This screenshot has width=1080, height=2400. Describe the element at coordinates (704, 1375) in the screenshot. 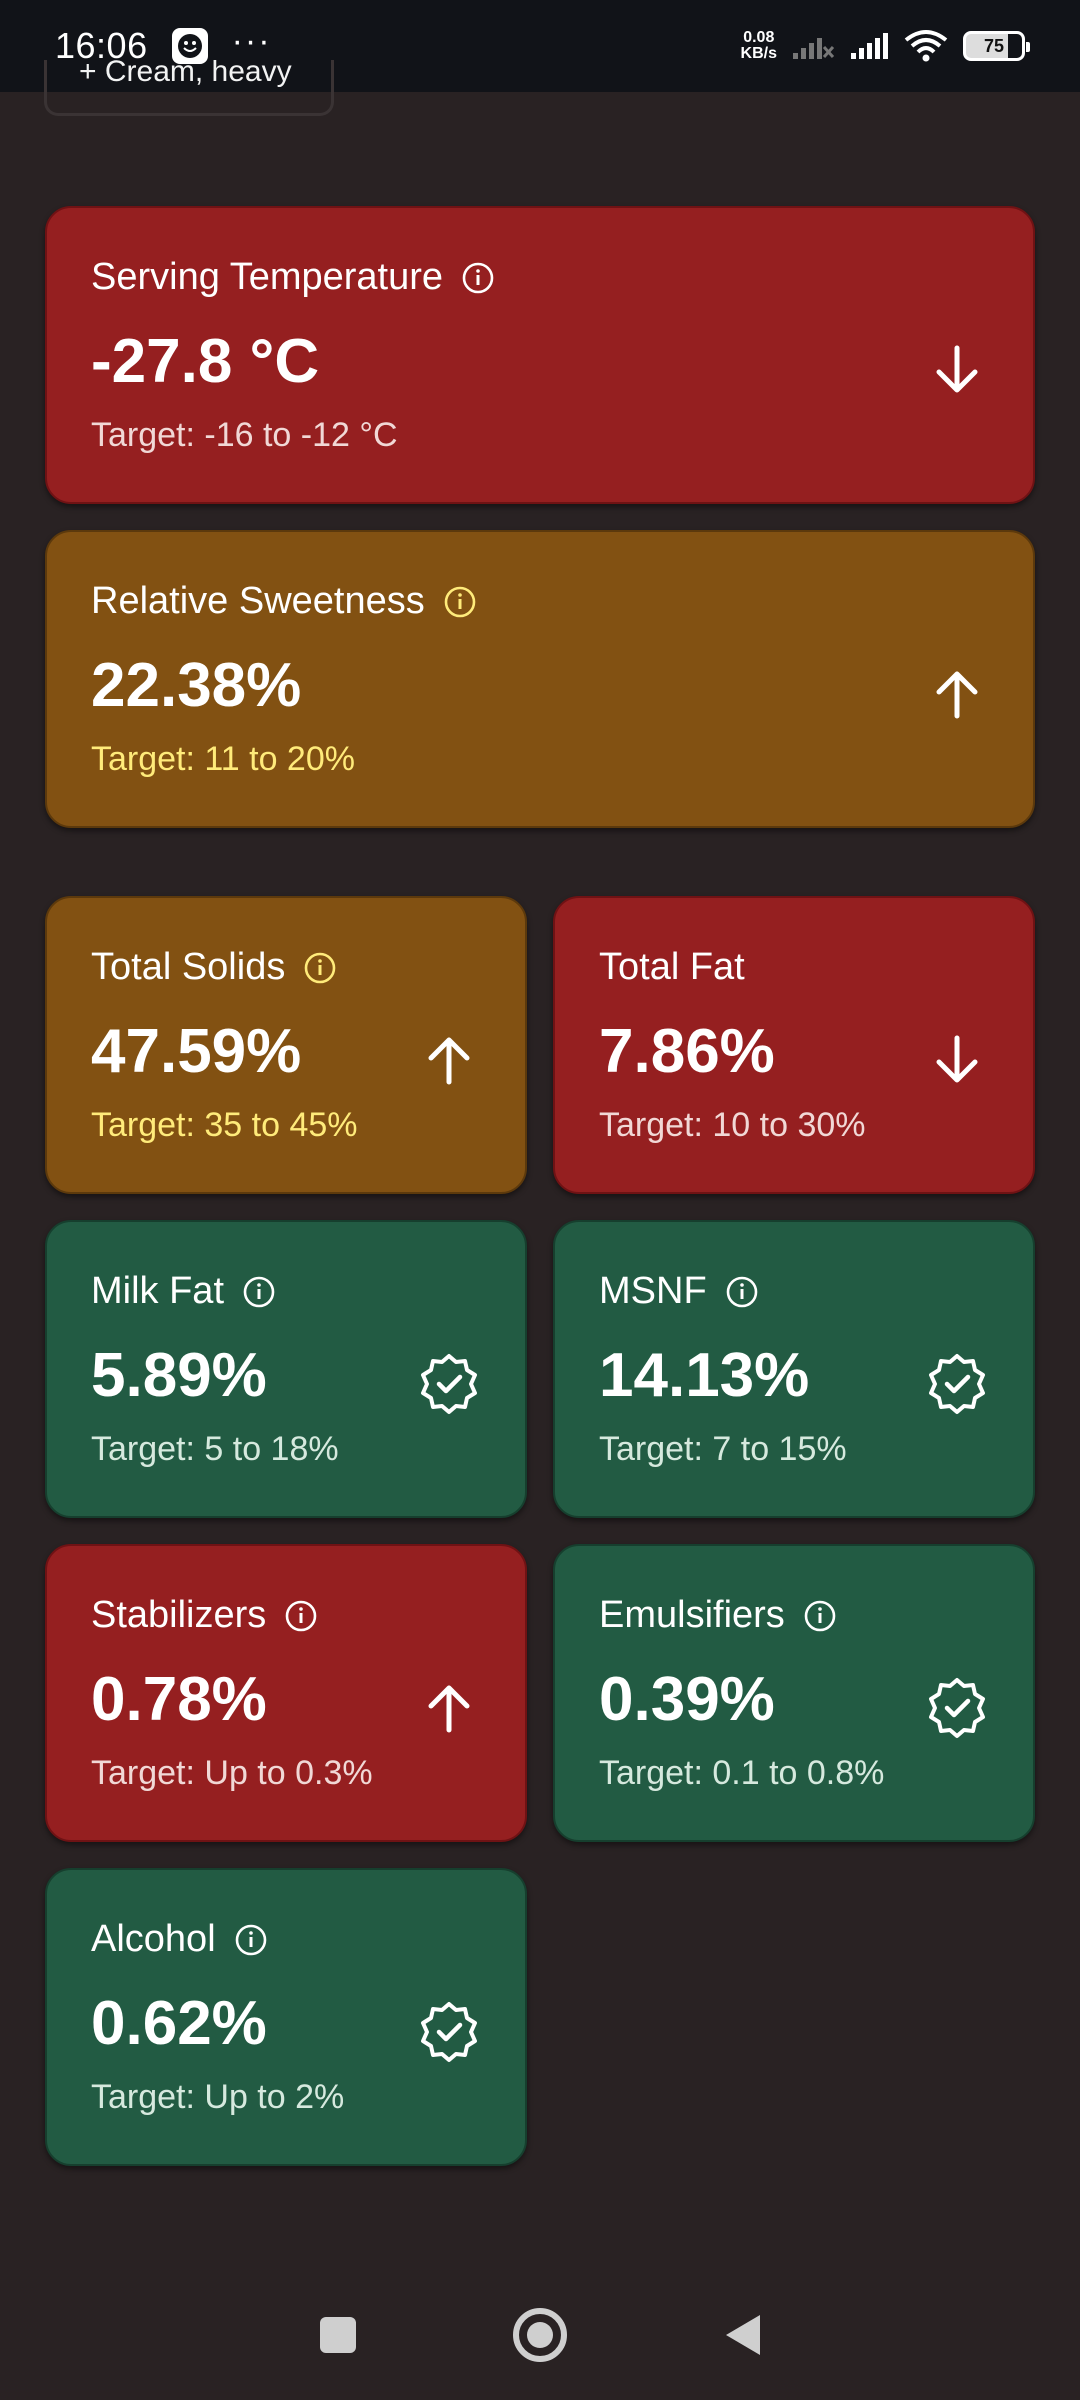

I see `msnf-value: 14.13%` at that location.